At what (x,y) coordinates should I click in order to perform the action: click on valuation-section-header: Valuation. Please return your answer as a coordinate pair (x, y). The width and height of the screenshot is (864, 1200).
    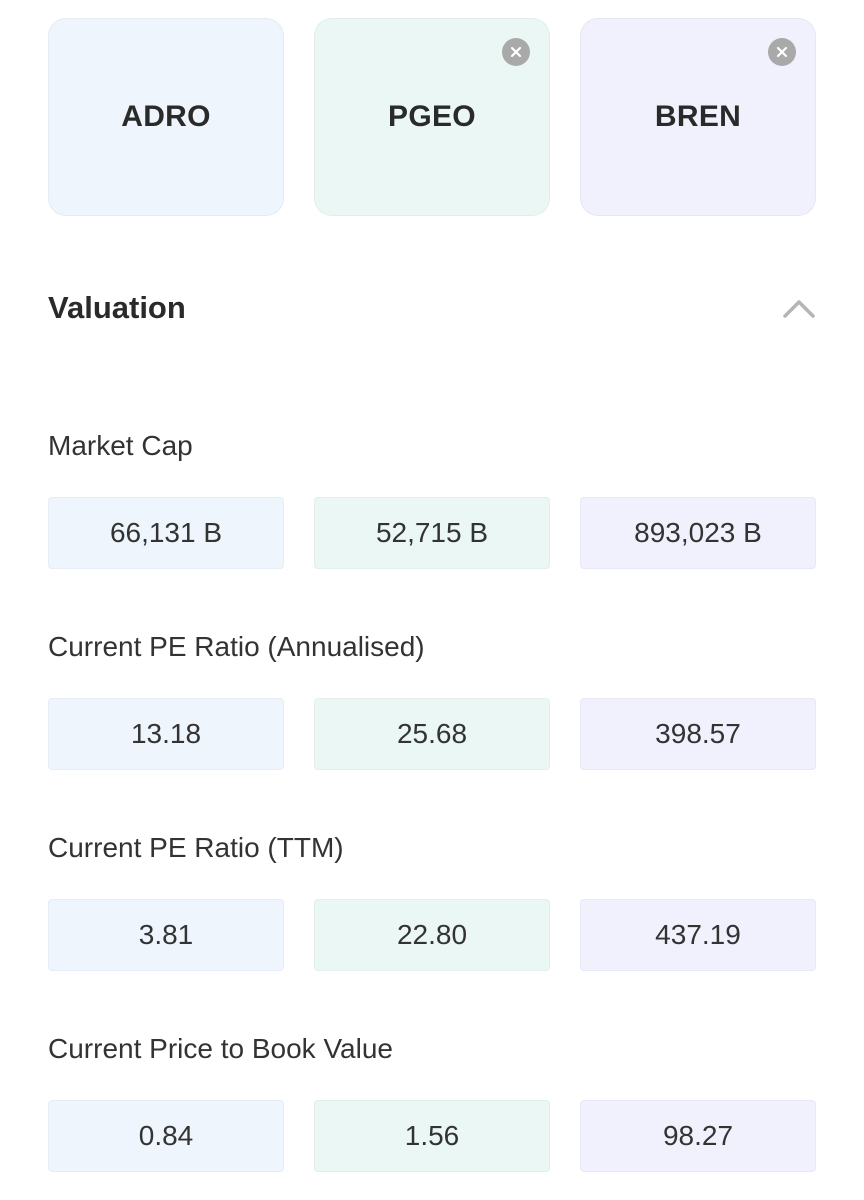
    Looking at the image, I should click on (432, 309).